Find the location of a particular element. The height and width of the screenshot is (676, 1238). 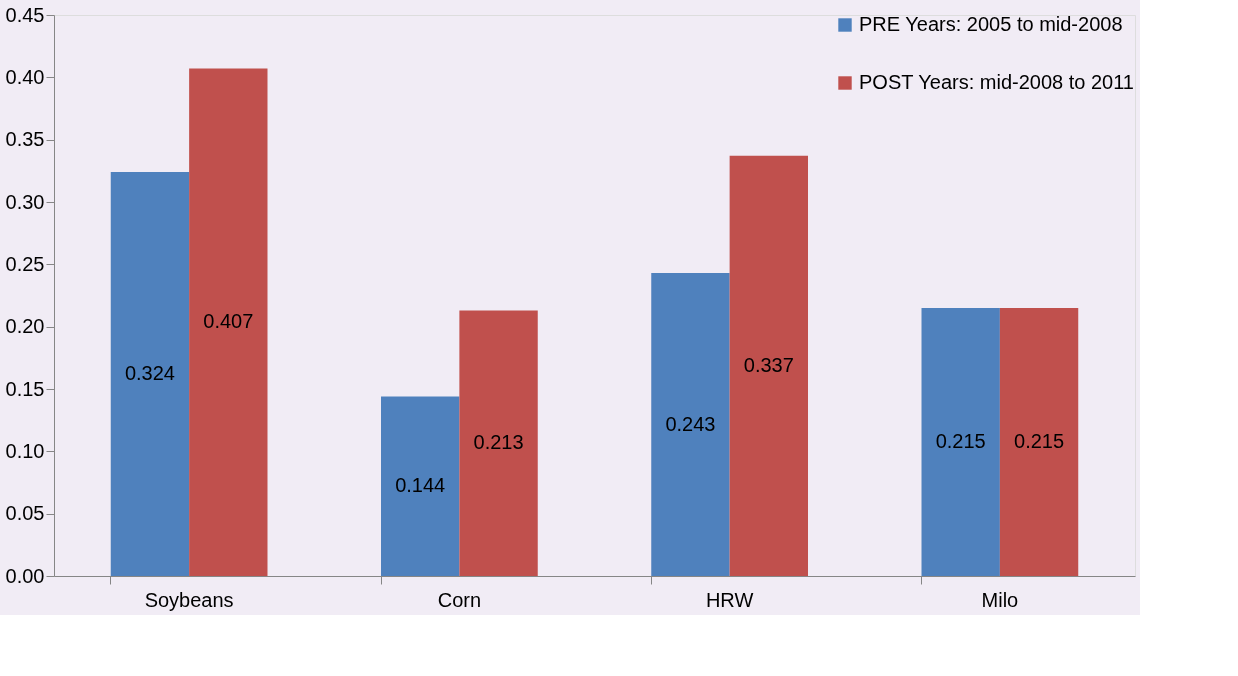

y-tick-label: 0.45 is located at coordinates (25, 14).